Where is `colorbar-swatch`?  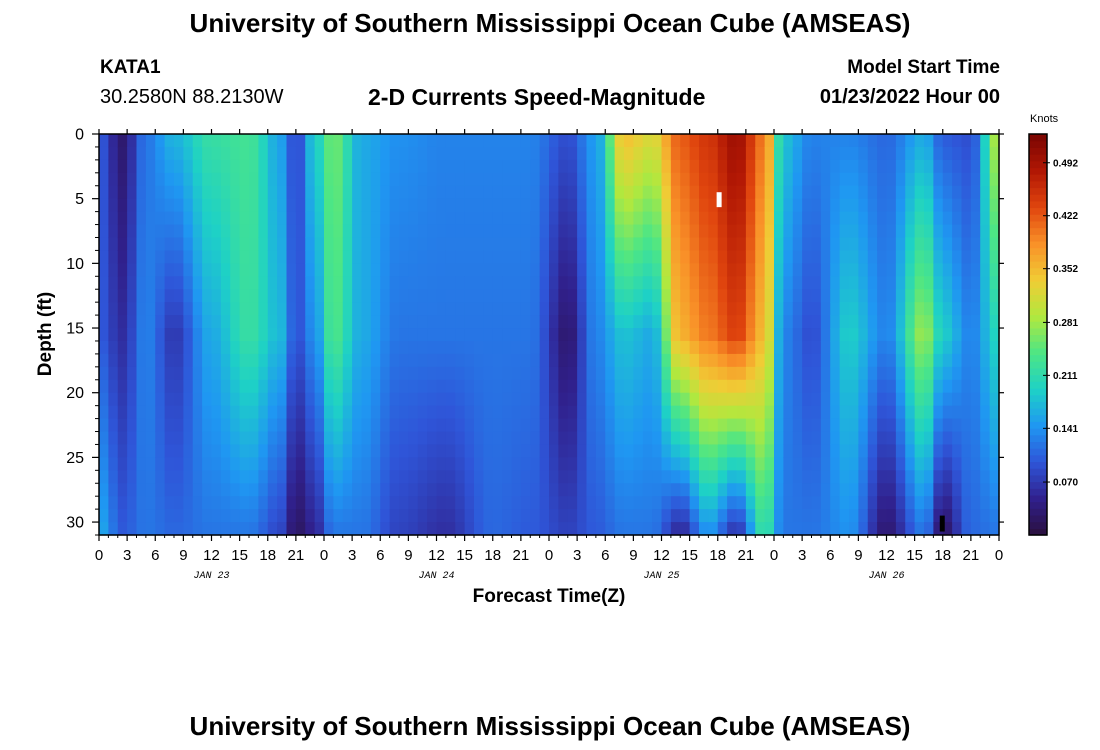 colorbar-swatch is located at coordinates (1038, 425).